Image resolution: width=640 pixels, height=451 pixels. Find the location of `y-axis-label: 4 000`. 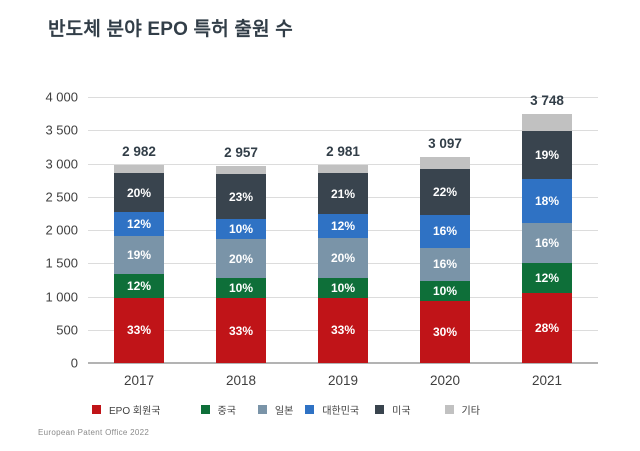

y-axis-label: 4 000 is located at coordinates (61, 97).